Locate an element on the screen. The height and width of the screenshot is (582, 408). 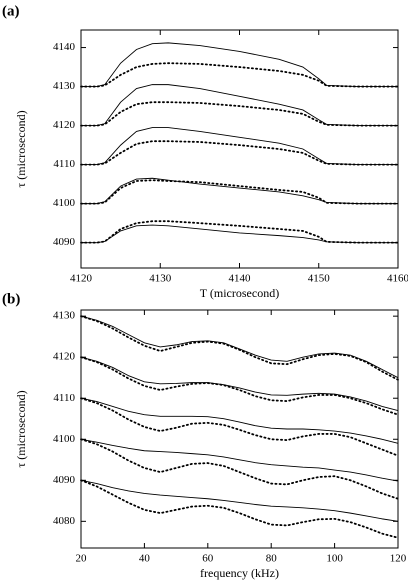
x-tick-label: 60 is located at coordinates (208, 559).